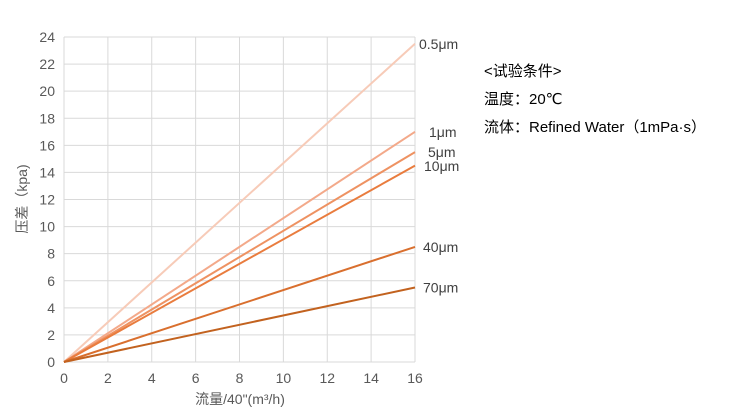 Image resolution: width=729 pixels, height=413 pixels. What do you see at coordinates (440, 247) in the screenshot?
I see `series-label-40μm: 40μm` at bounding box center [440, 247].